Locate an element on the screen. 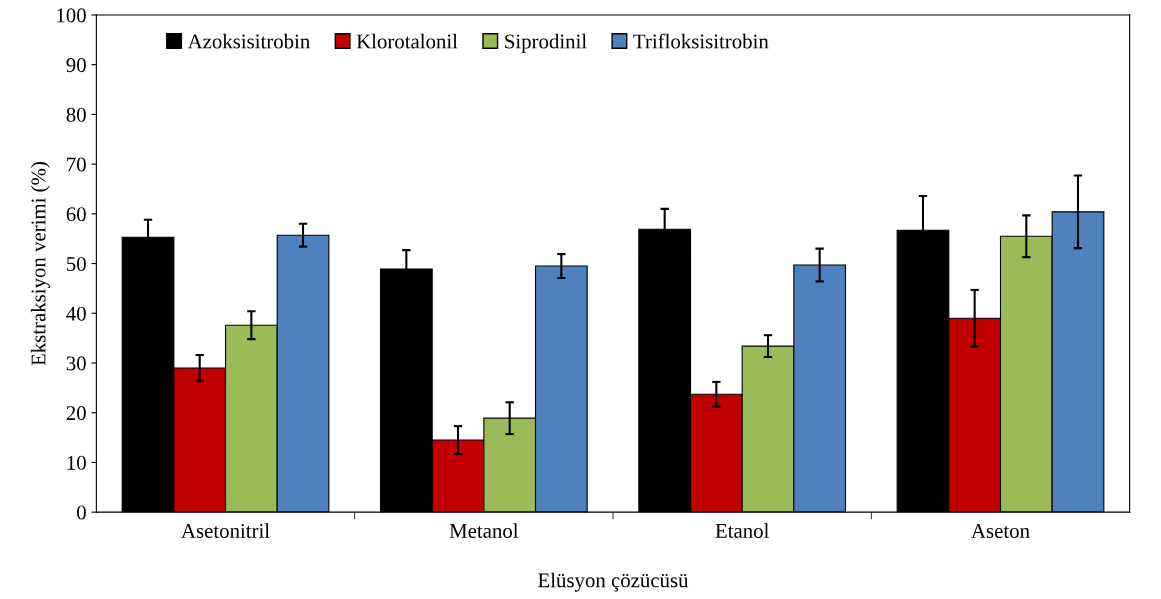 The height and width of the screenshot is (599, 1161). x-tick-label: Aseton is located at coordinates (1000, 530).